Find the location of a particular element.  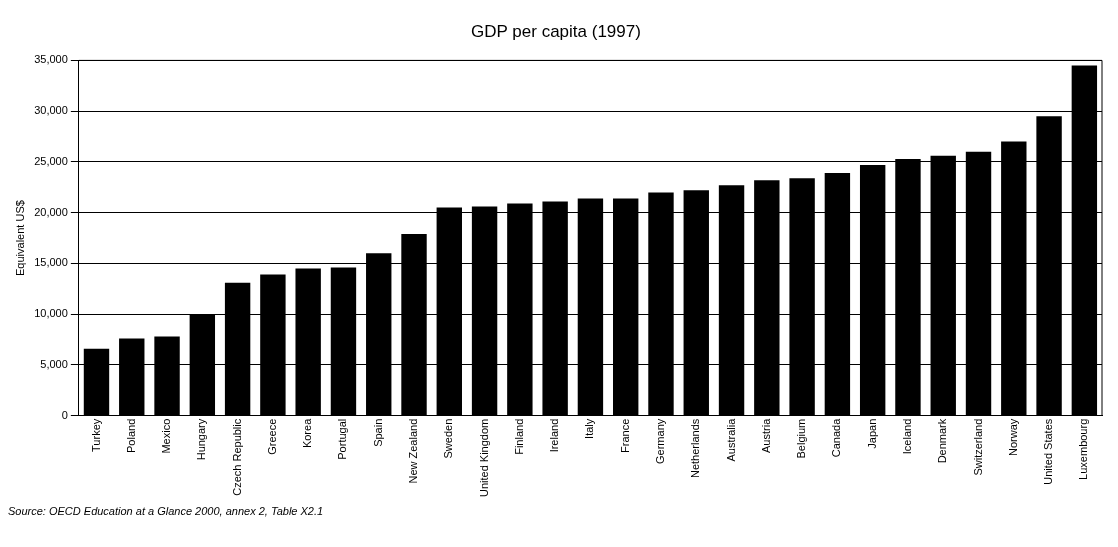

y-tick-label: 15,000 is located at coordinates (51, 262).